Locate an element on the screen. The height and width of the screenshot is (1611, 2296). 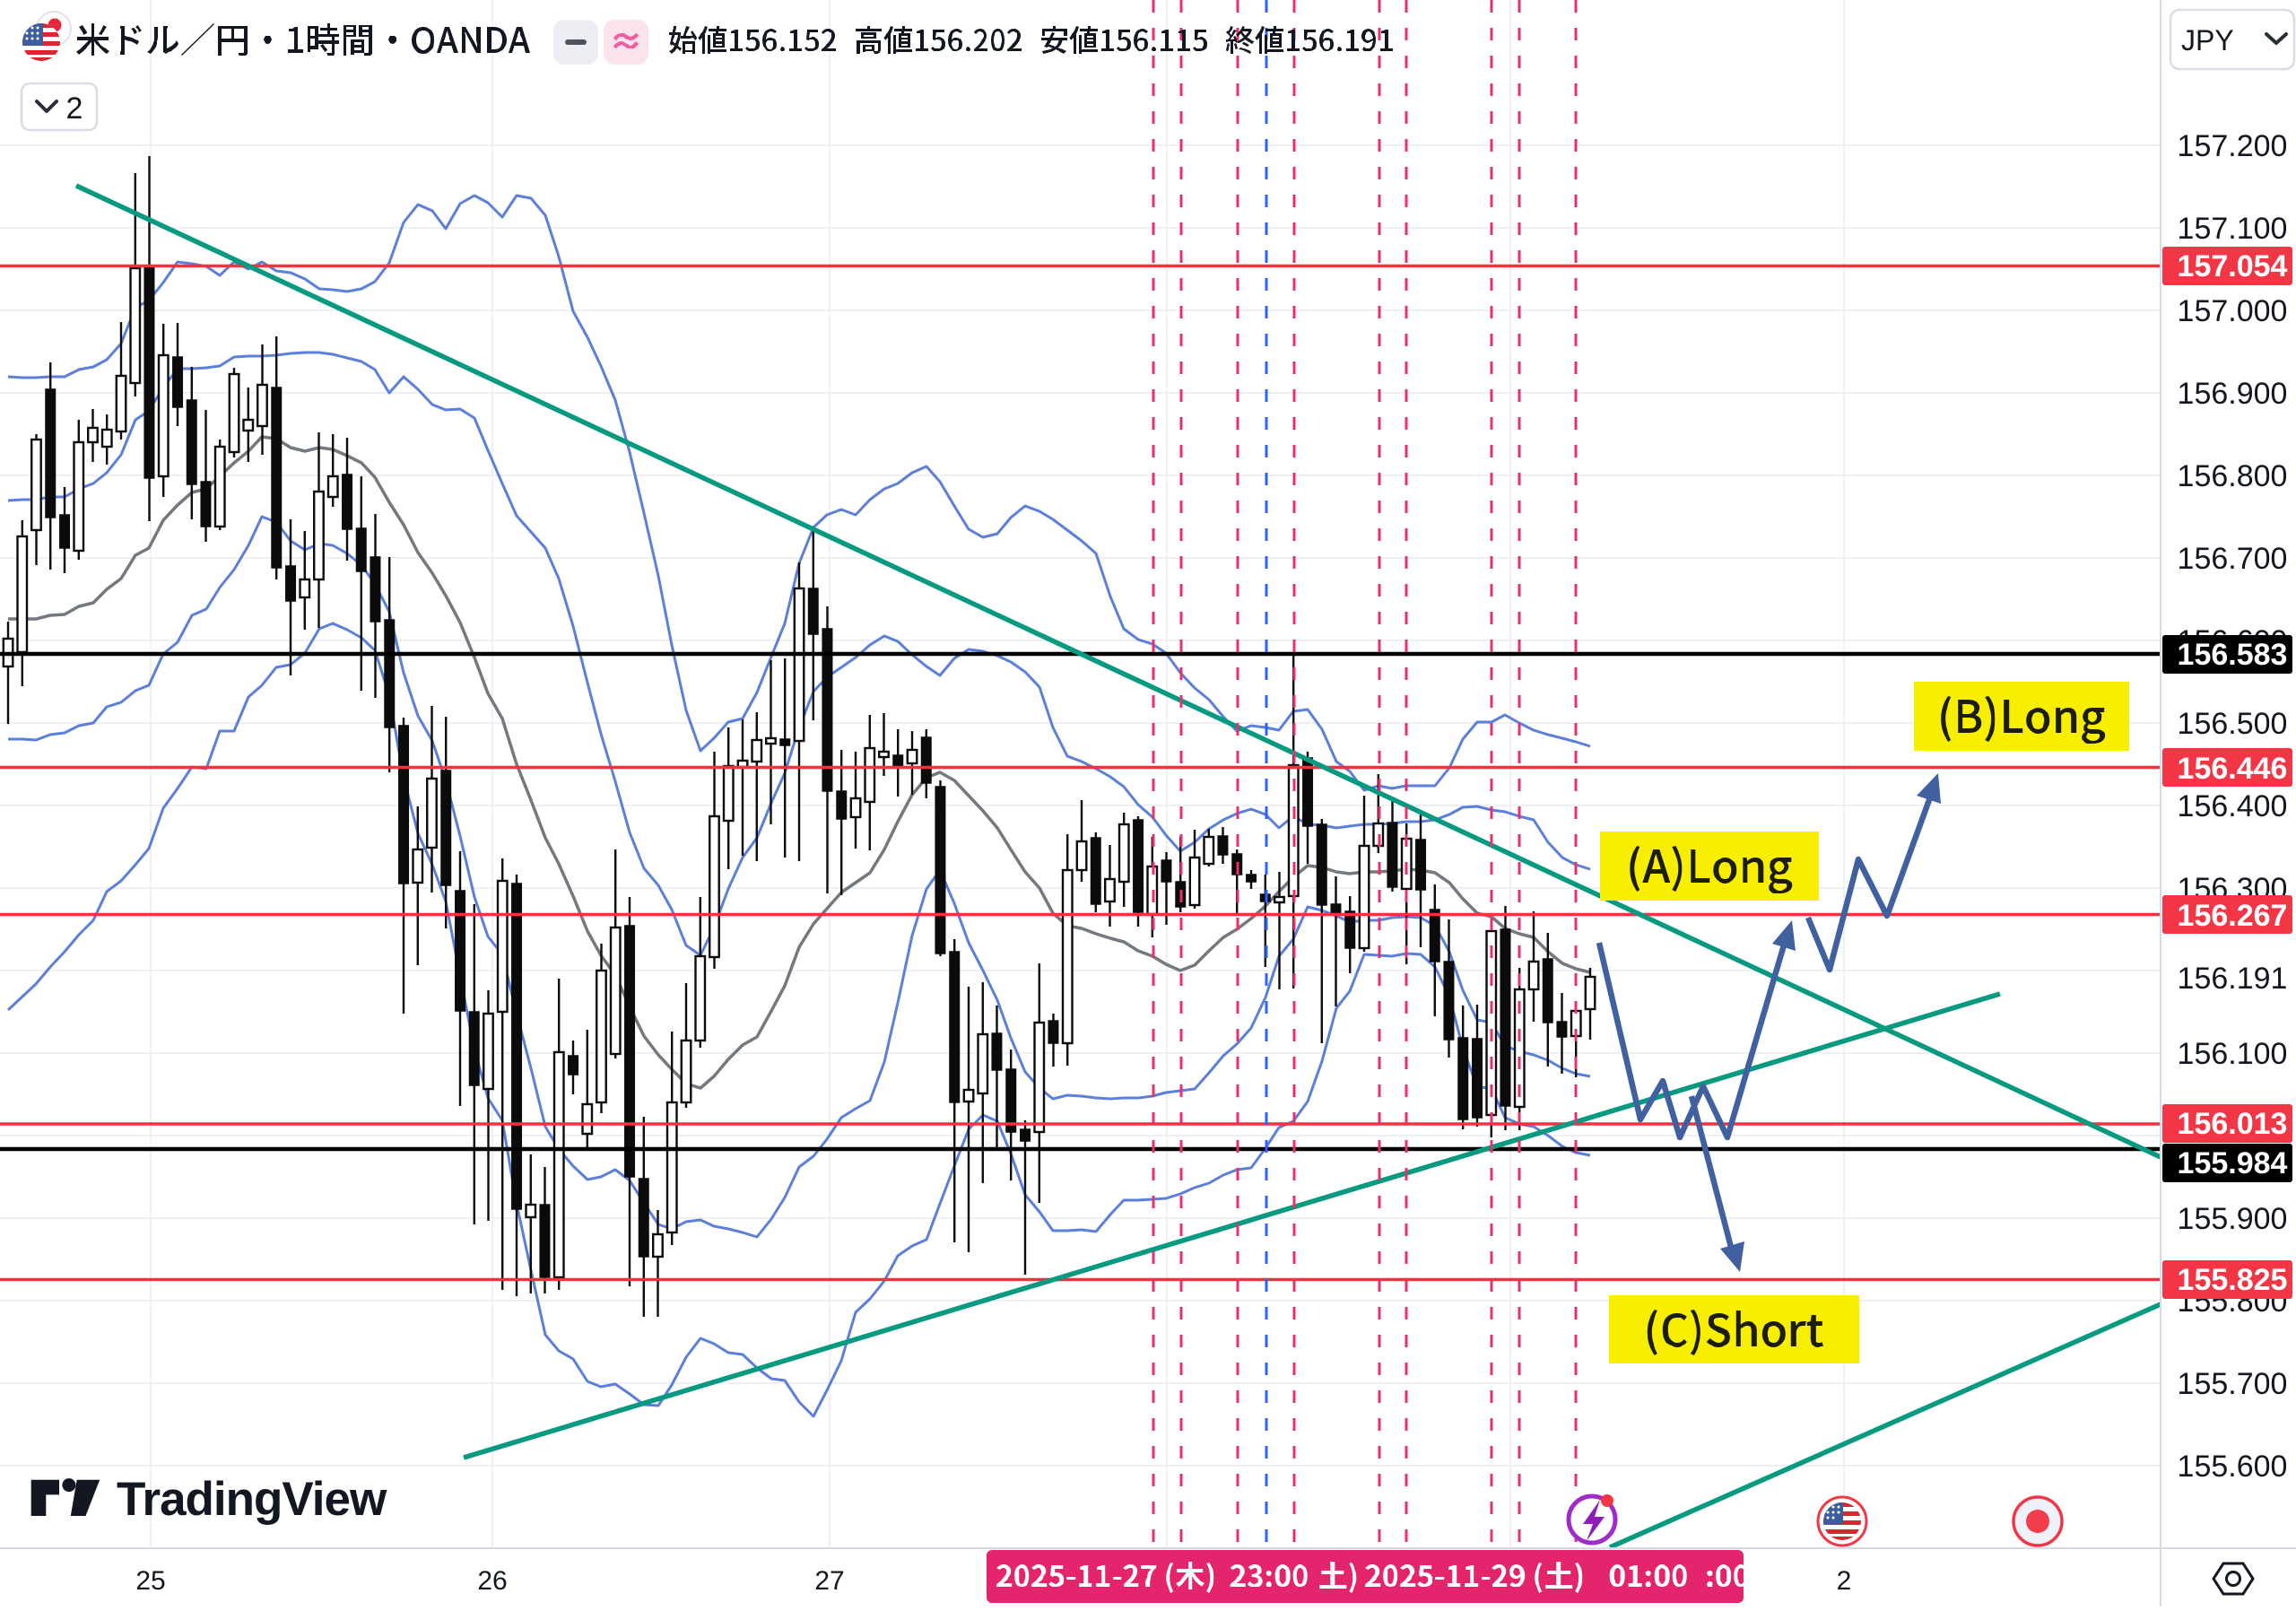
svg-text: 155.825 is located at coordinates (2233, 1280).